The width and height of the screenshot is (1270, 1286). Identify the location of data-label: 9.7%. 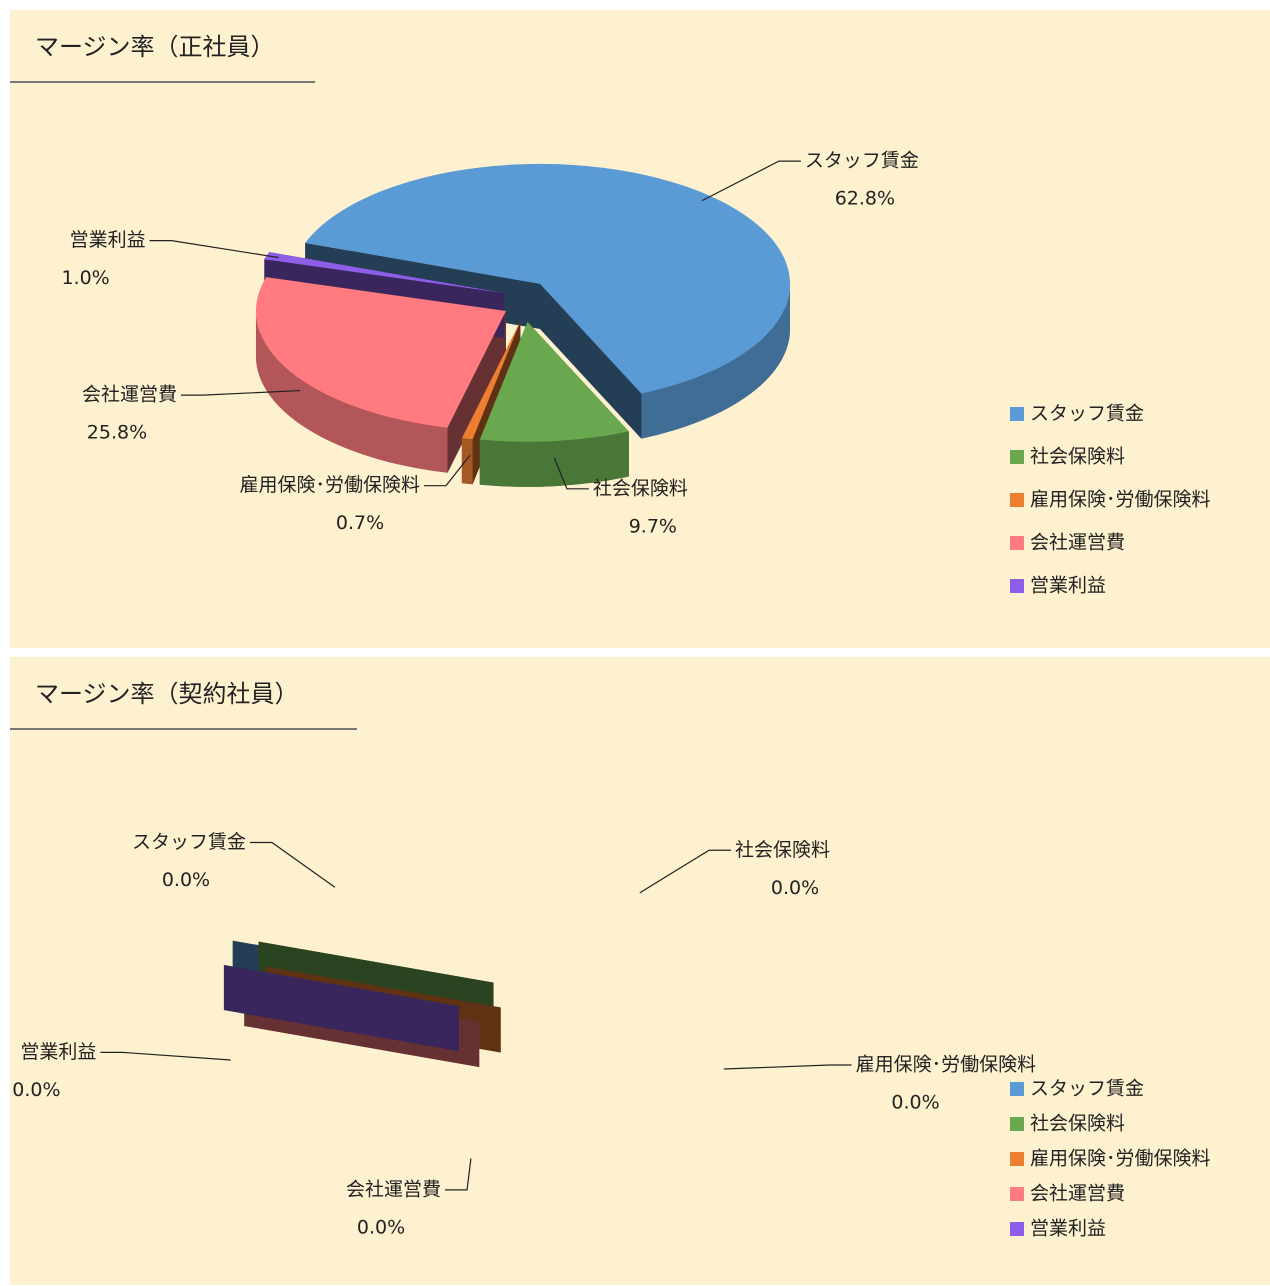
(653, 526).